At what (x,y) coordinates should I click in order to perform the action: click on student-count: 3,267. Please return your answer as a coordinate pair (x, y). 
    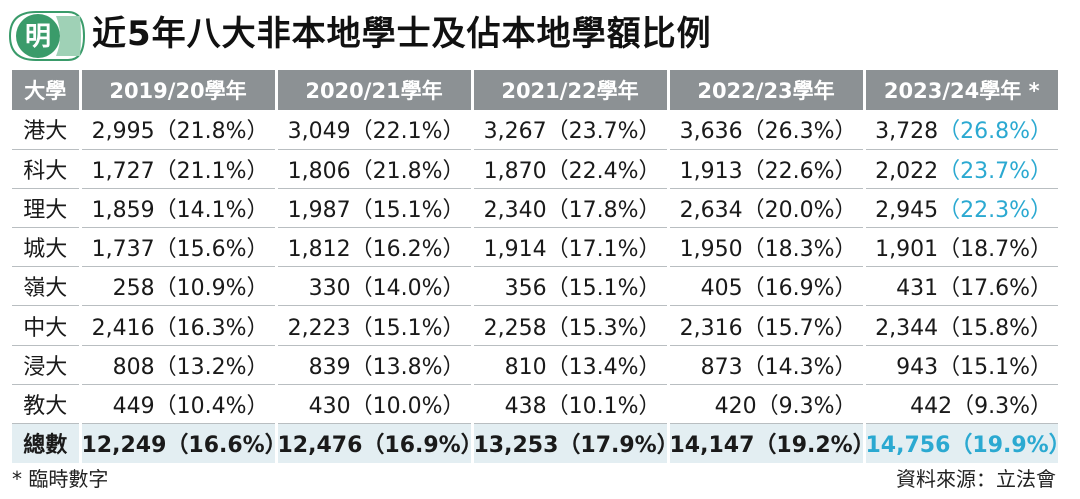
    Looking at the image, I should click on (515, 132).